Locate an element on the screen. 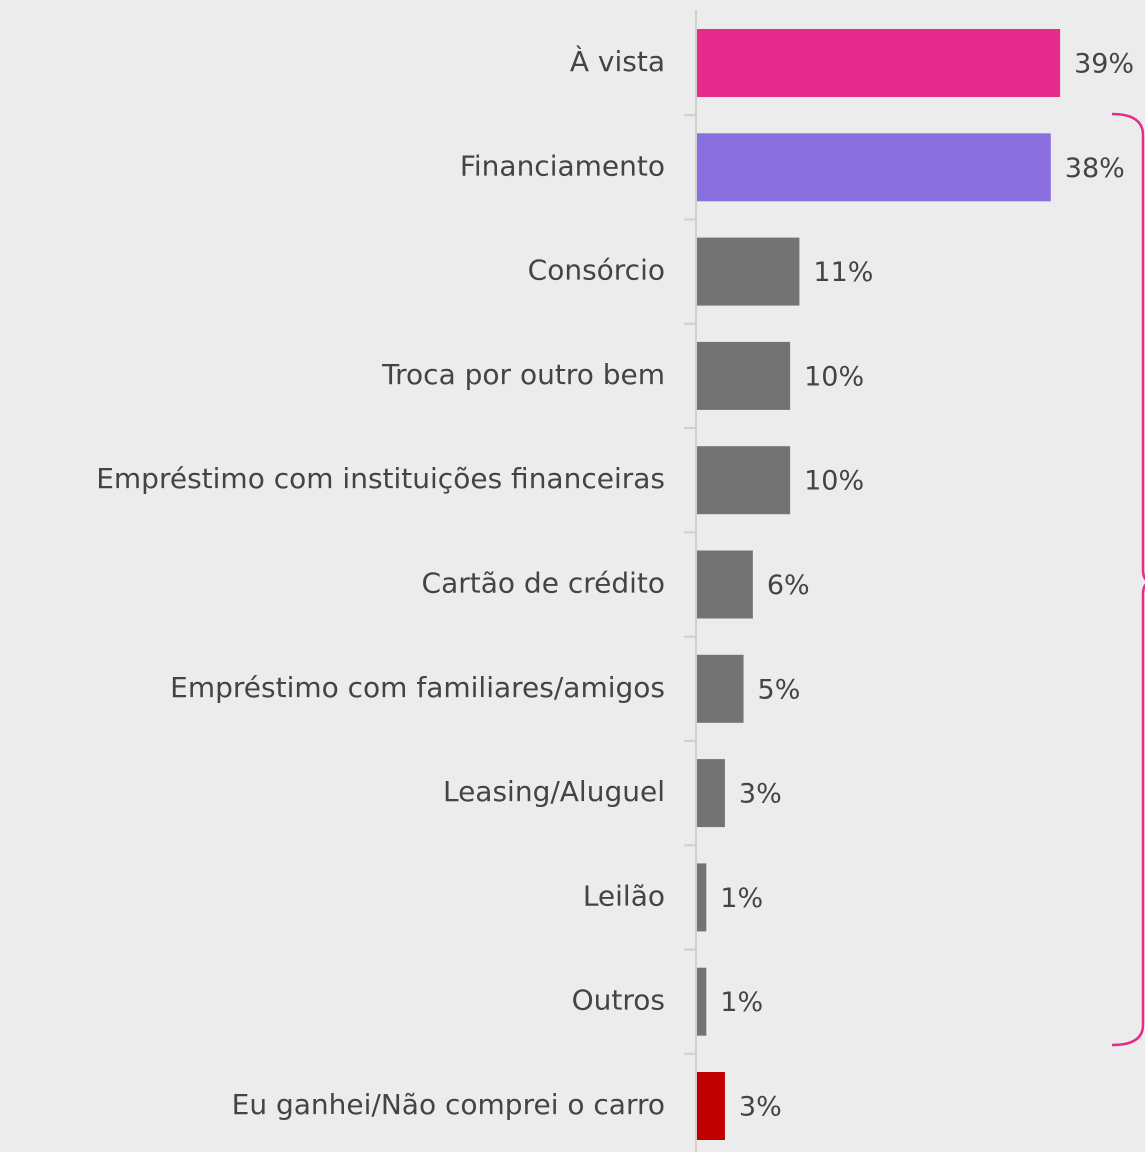 The image size is (1145, 1152). value-label: 38% is located at coordinates (1095, 168).